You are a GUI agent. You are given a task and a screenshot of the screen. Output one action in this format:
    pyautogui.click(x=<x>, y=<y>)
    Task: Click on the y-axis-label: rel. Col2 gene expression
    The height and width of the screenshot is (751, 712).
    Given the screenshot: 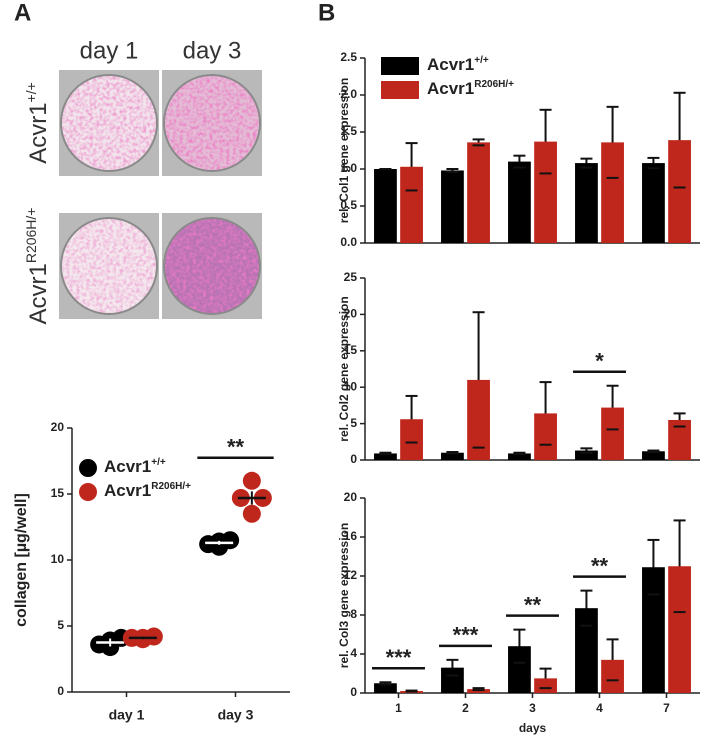 What is the action you would take?
    pyautogui.click(x=344, y=368)
    